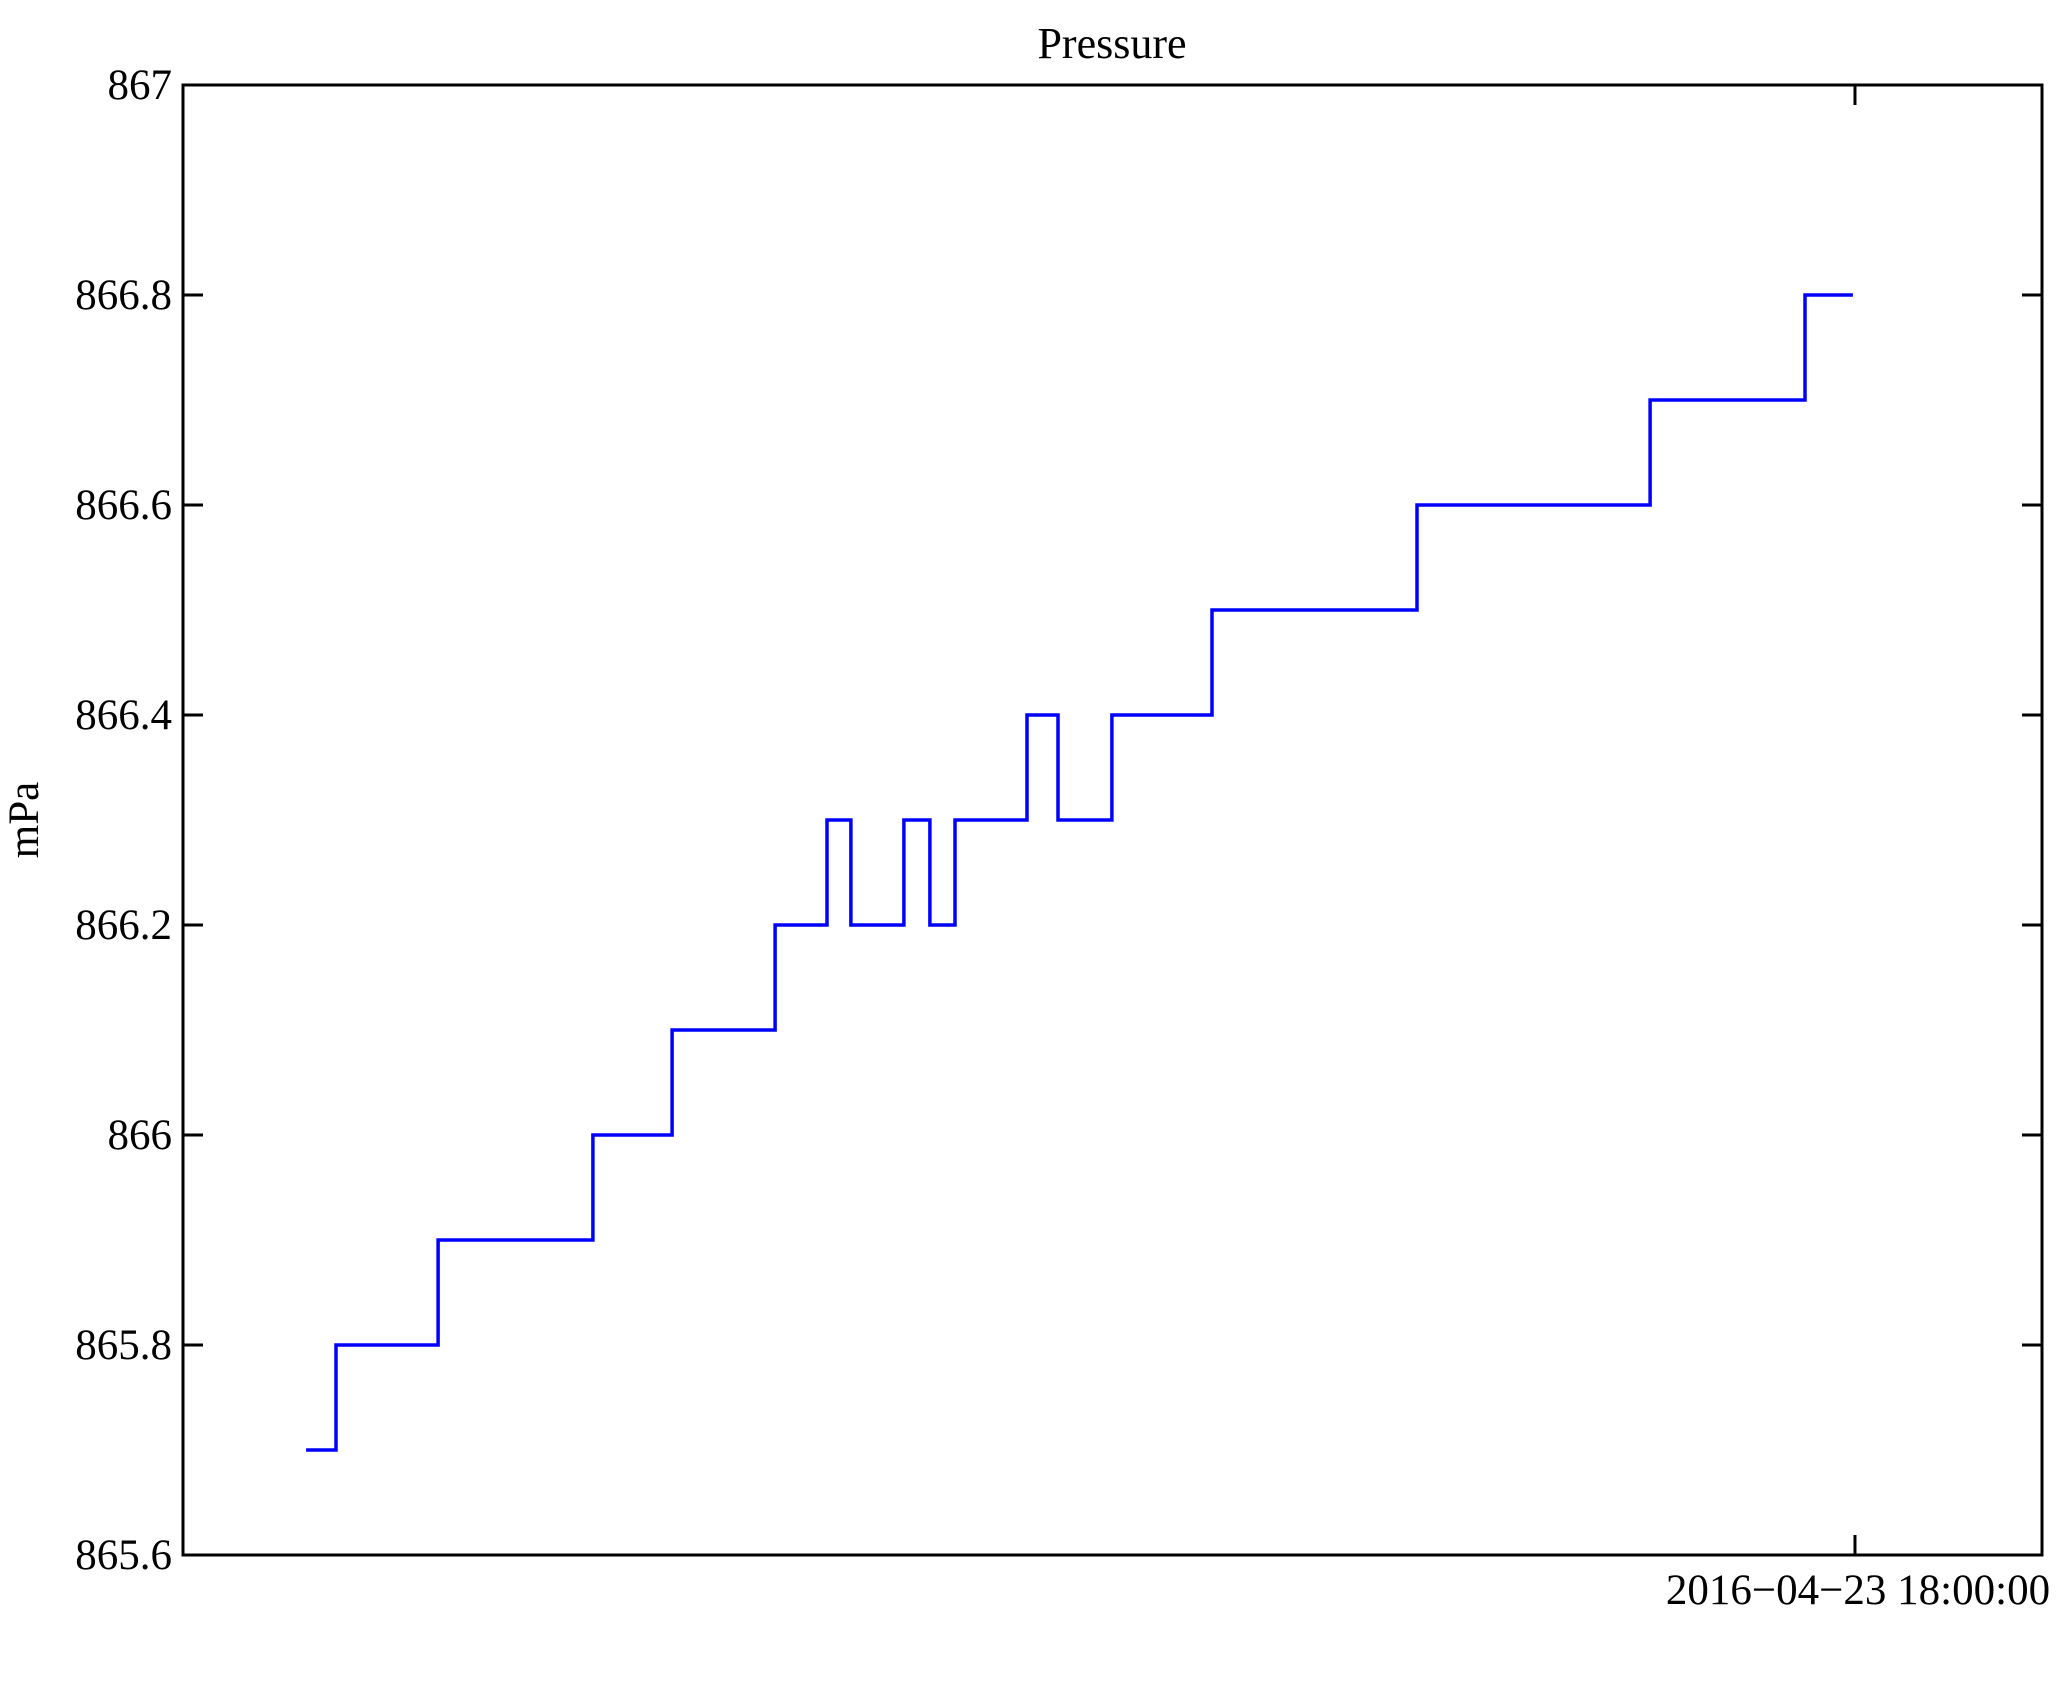  I want to click on y-tick-label: 865.6, so click(123, 1555).